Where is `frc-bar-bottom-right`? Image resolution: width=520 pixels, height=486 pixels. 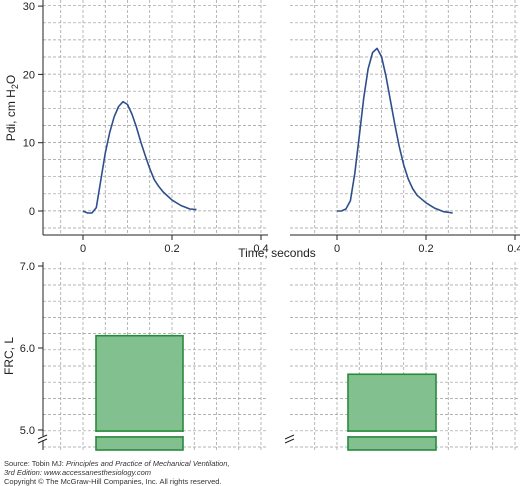
frc-bar-bottom-right is located at coordinates (392, 412).